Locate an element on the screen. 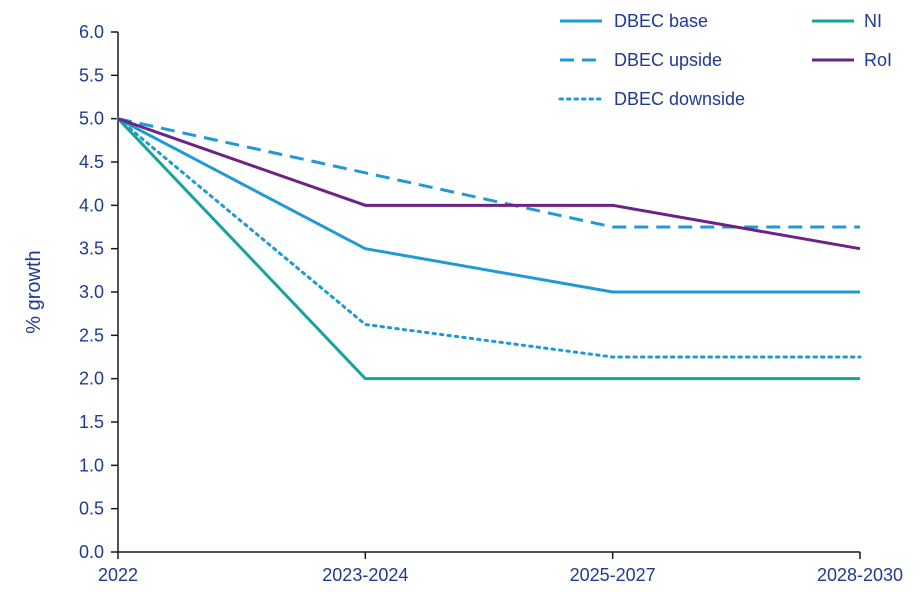 The width and height of the screenshot is (920, 592). y-tick-label: 2.0 is located at coordinates (91, 379).